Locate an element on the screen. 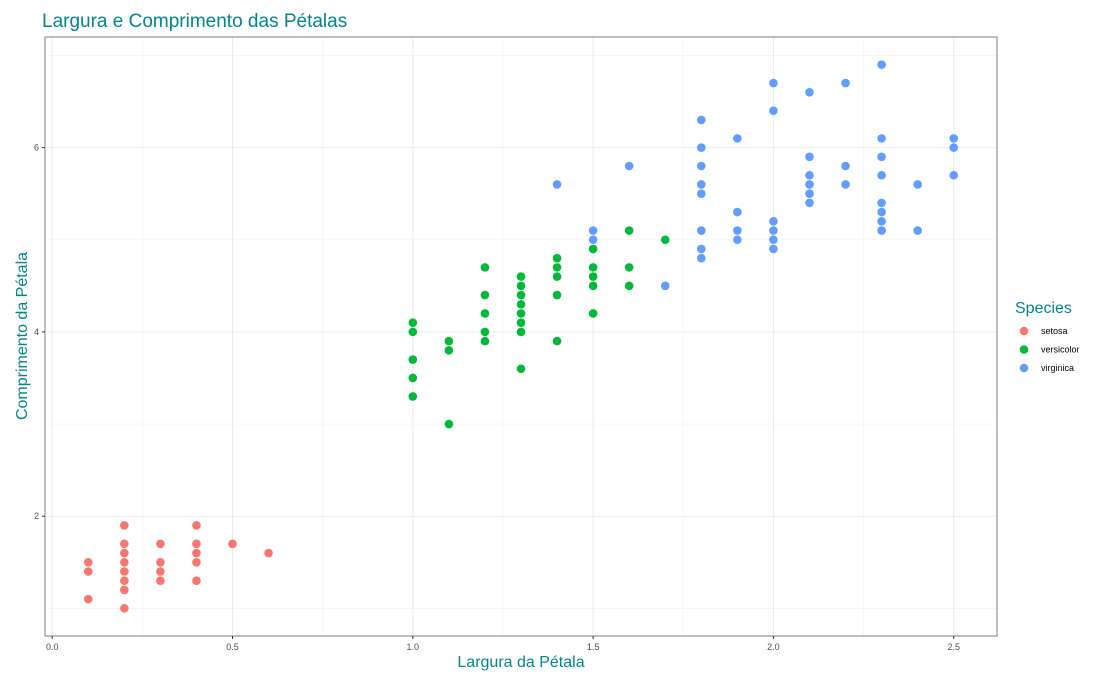 Image resolution: width=1113 pixels, height=687 pixels. x-tick-label: 1.0 is located at coordinates (413, 647).